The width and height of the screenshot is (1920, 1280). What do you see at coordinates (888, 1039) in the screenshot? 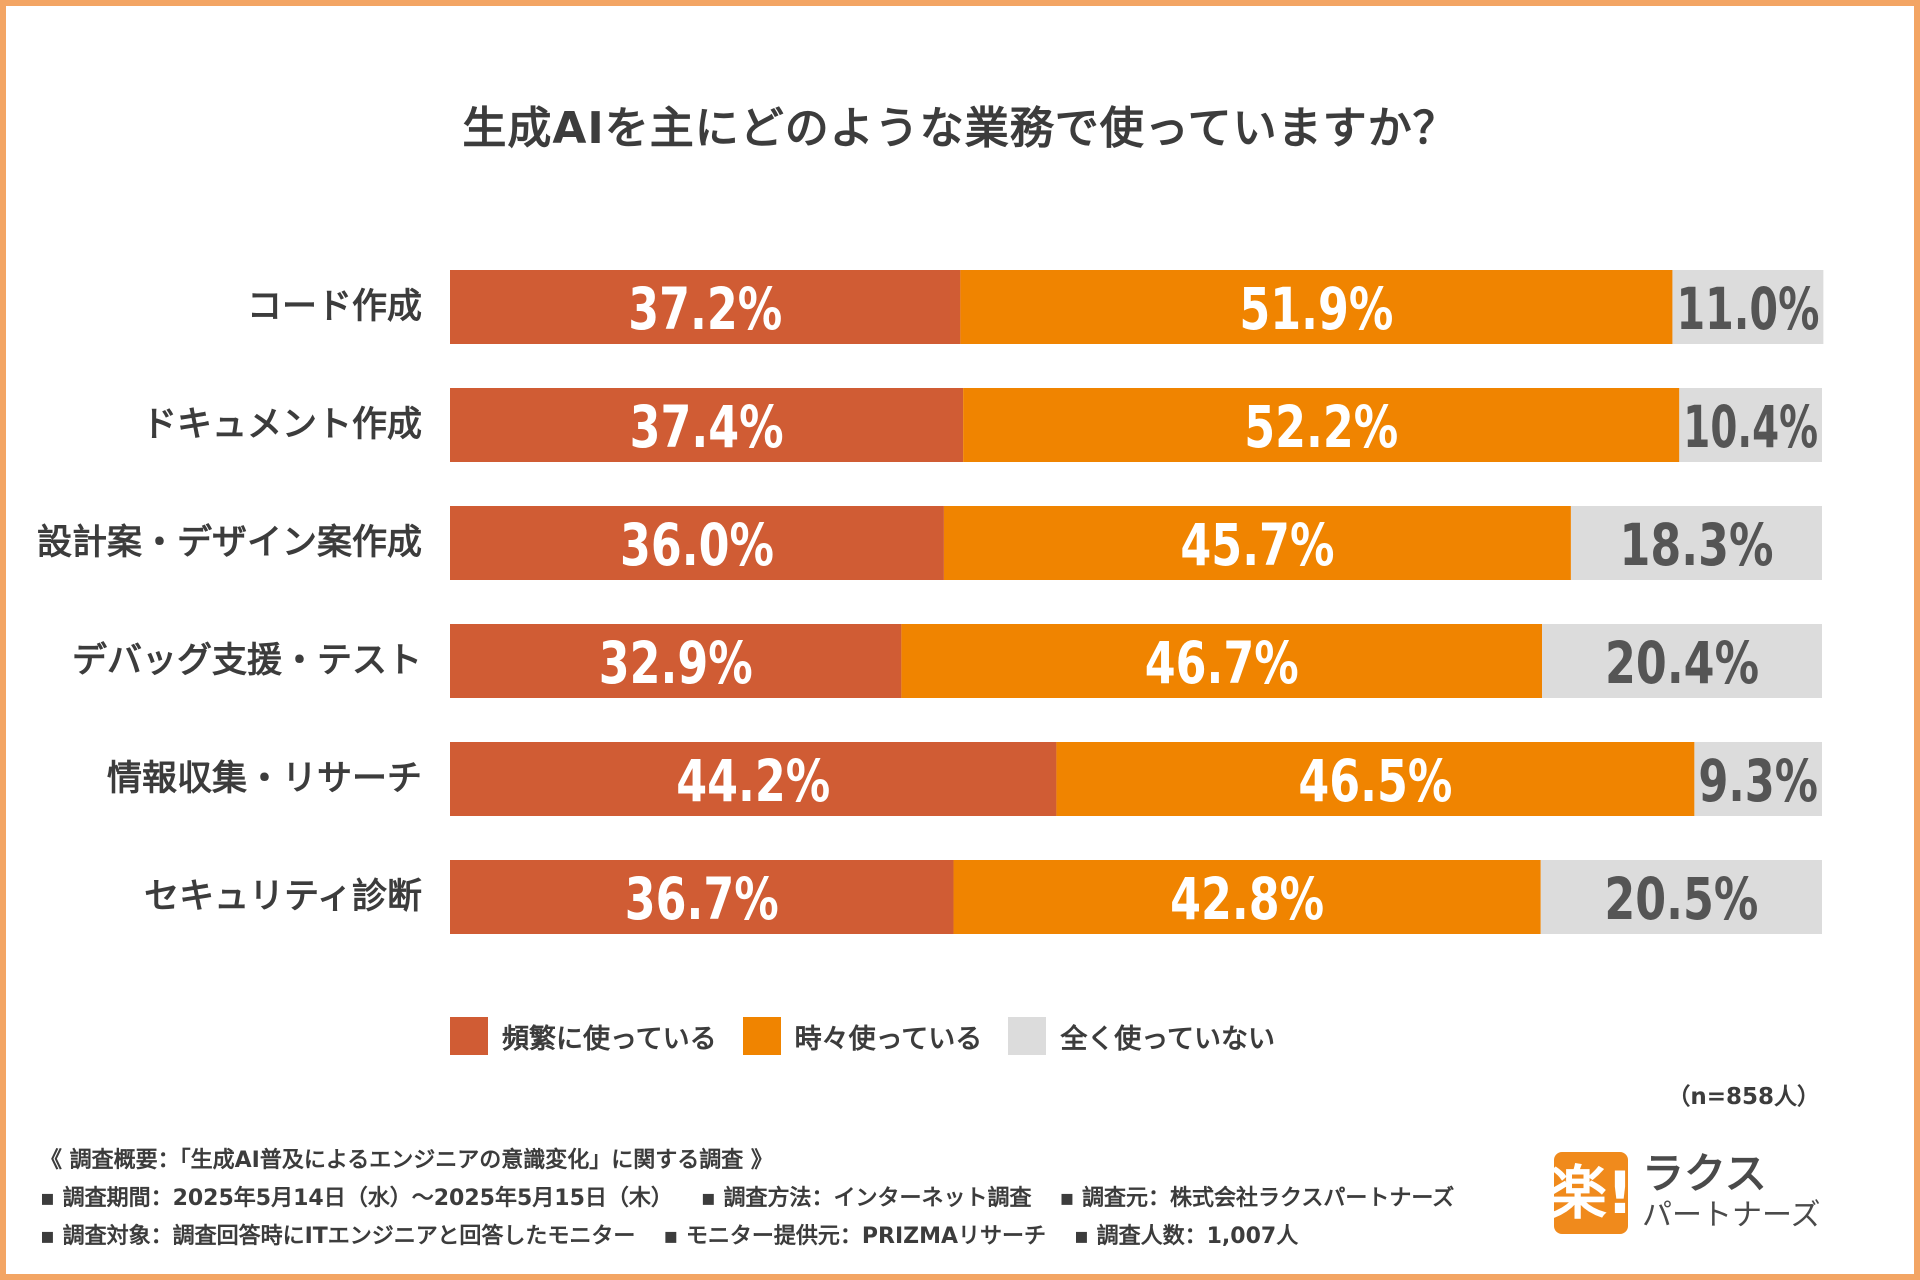
I see `legend-label-sometimes: 時々使っている` at bounding box center [888, 1039].